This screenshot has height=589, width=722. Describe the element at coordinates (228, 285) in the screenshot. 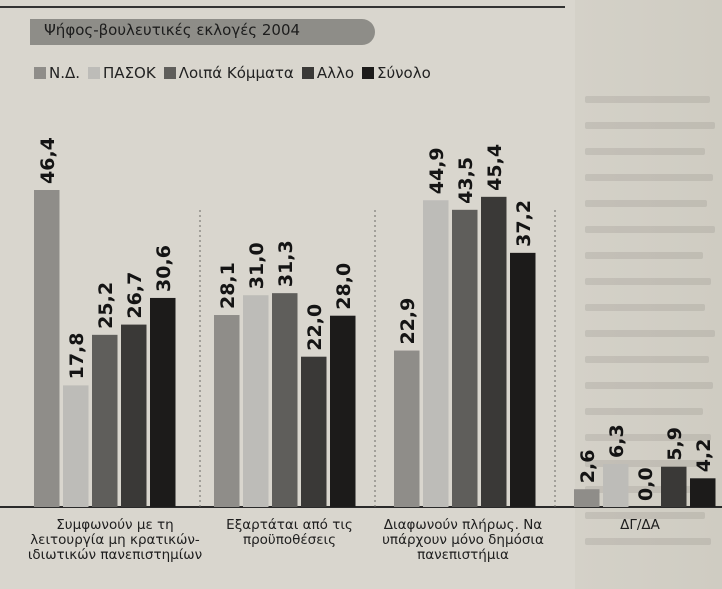

I see `value-label-nd-group-2: 28,1` at that location.